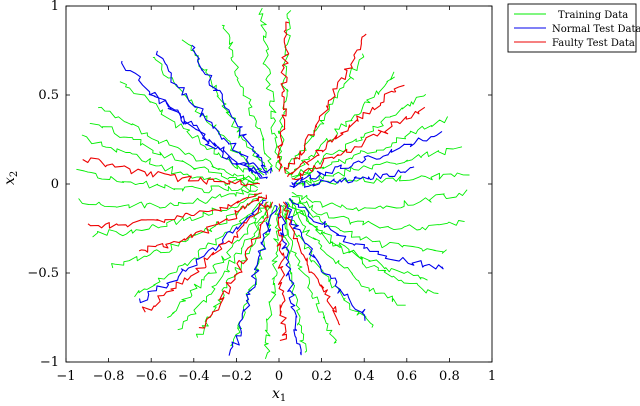 The width and height of the screenshot is (640, 406). What do you see at coordinates (55, 184) in the screenshot?
I see `y-tick-label: 0` at bounding box center [55, 184].